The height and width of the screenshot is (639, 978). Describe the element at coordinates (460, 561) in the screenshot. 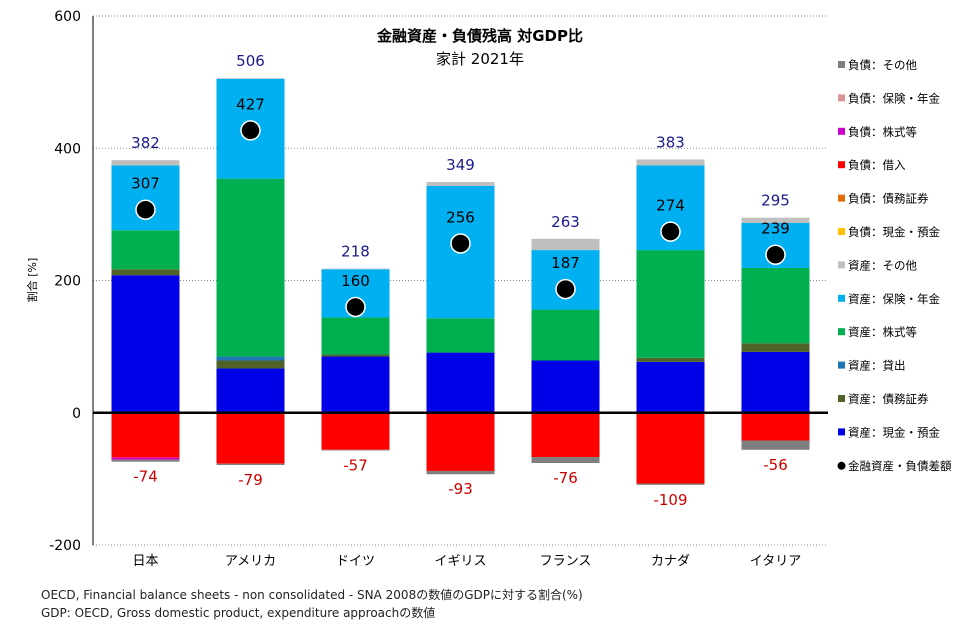

I see `x-tick-label: イギリス` at that location.